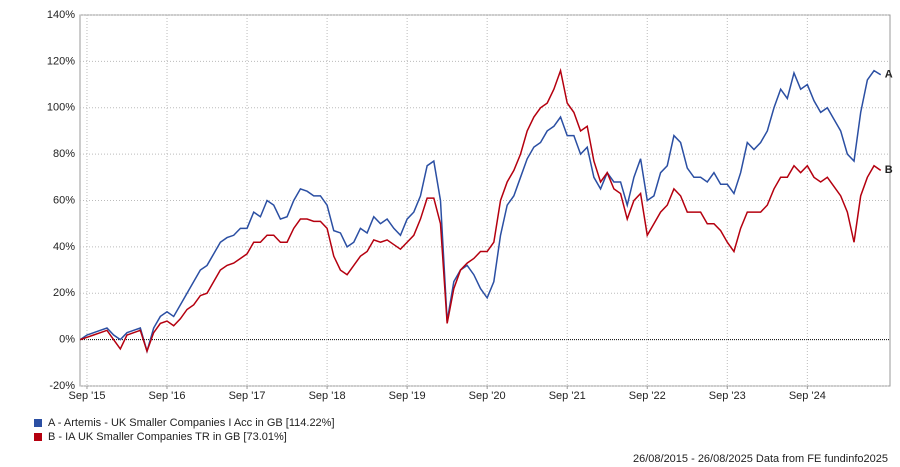  Describe the element at coordinates (327, 396) in the screenshot. I see `x-tick-label: Sep '18` at that location.